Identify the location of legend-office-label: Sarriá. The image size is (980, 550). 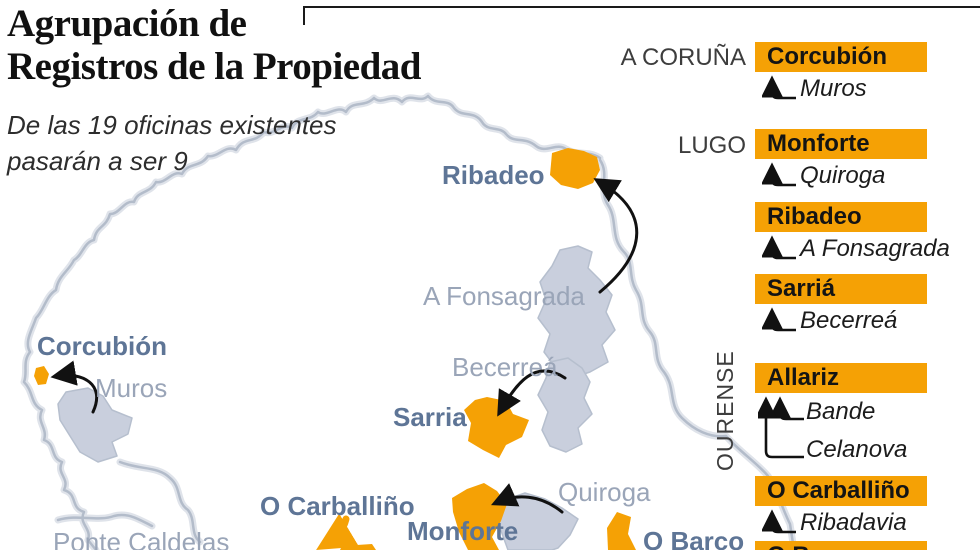
(801, 288).